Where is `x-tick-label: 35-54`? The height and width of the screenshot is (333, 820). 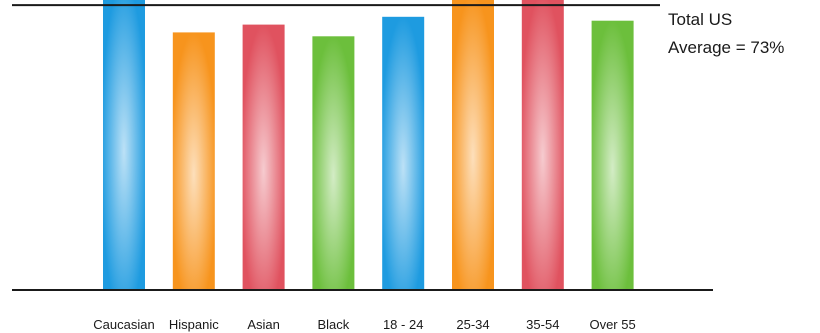
x-tick-label: 35-54 is located at coordinates (542, 324).